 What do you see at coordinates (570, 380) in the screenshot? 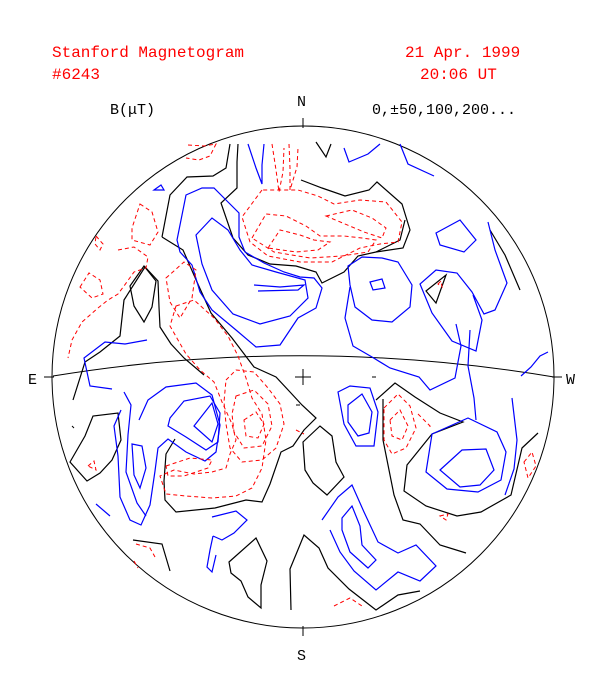
I see `compass-west: W` at bounding box center [570, 380].